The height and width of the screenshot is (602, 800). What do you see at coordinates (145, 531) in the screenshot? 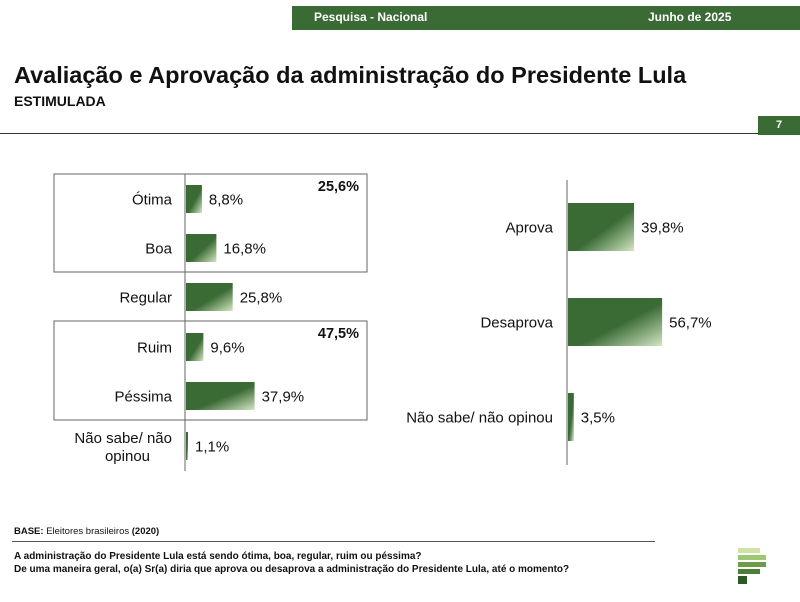
I see `base-n: (2020)` at bounding box center [145, 531].